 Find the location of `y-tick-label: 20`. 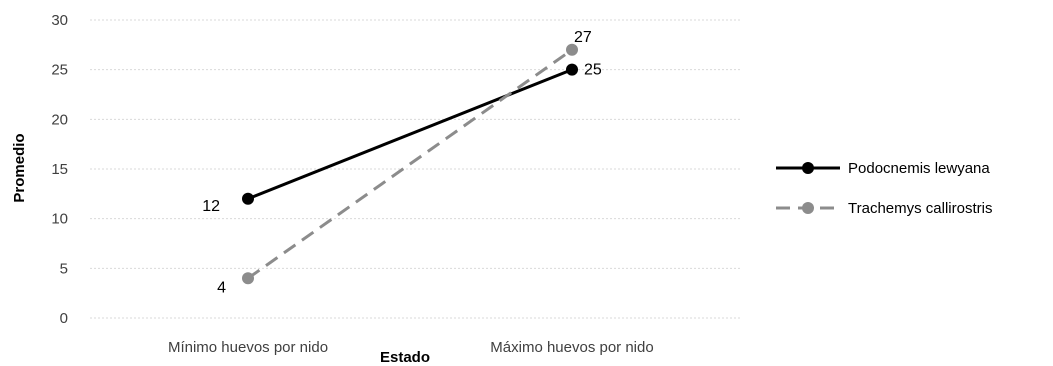

y-tick-label: 20 is located at coordinates (59, 119).